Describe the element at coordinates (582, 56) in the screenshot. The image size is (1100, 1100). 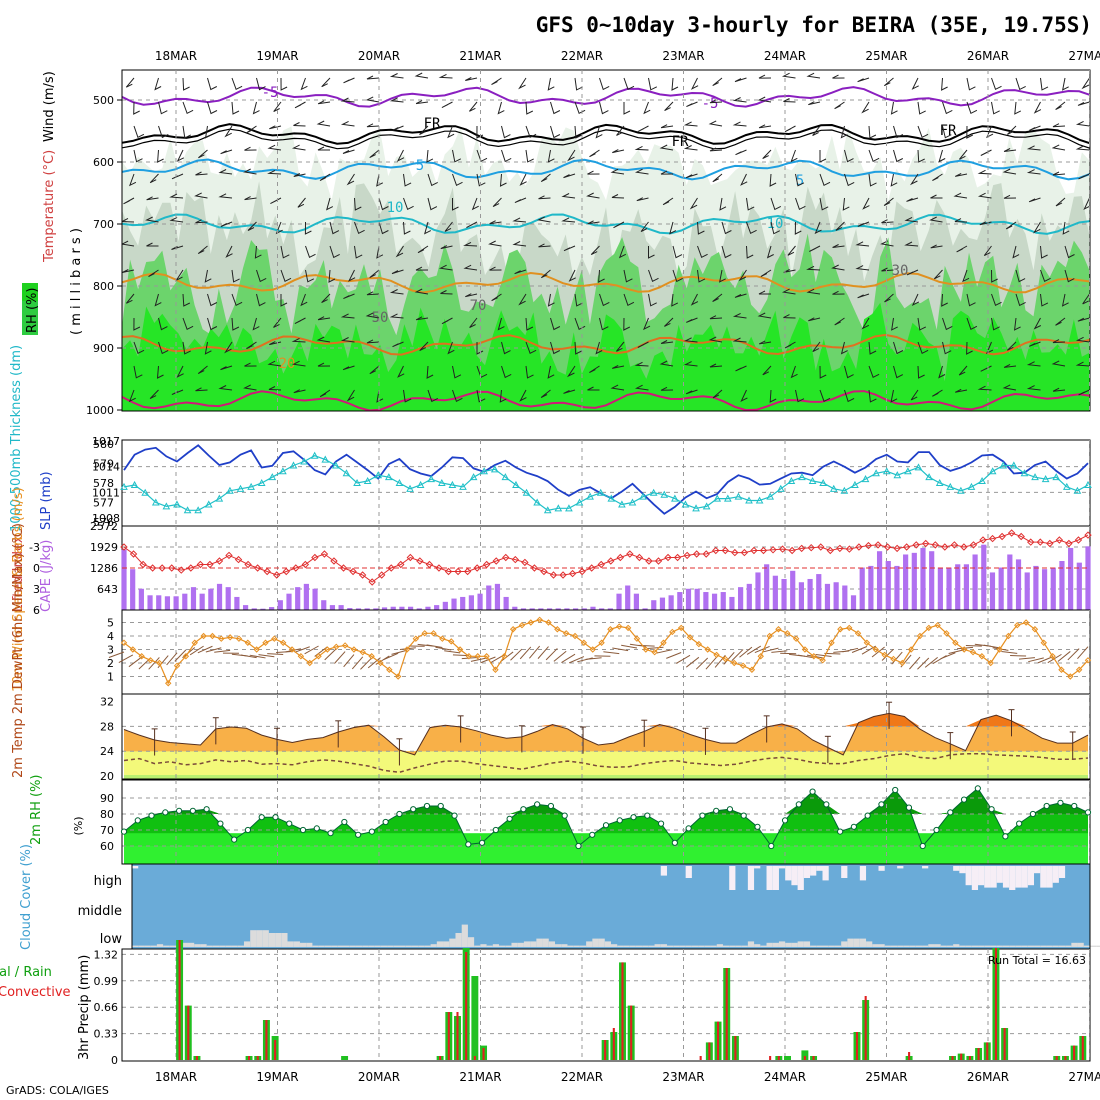
I see `top-date-label: 22MAR` at that location.